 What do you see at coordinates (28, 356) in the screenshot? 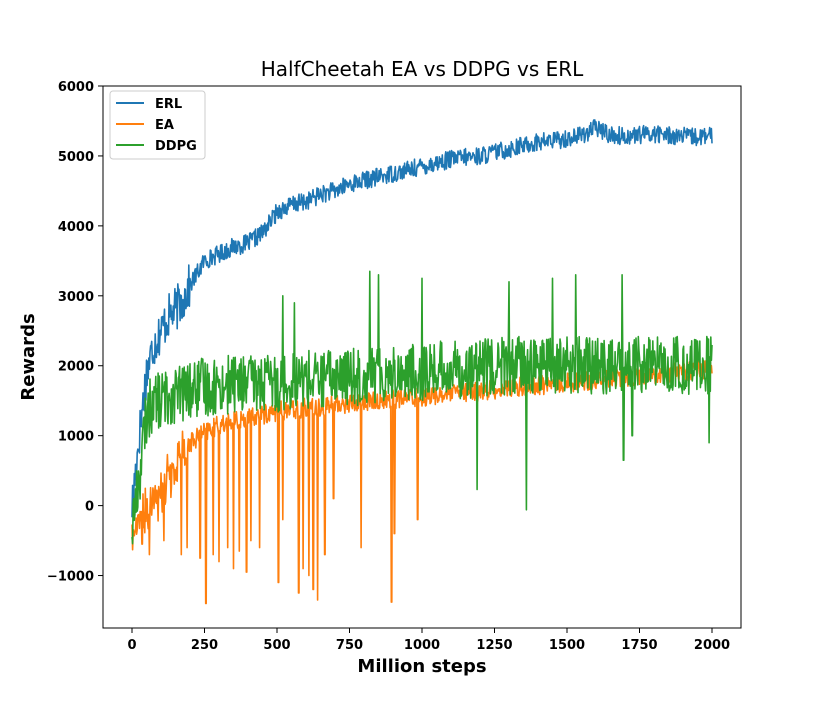
I see `y-axis-label: Rewards` at bounding box center [28, 356].